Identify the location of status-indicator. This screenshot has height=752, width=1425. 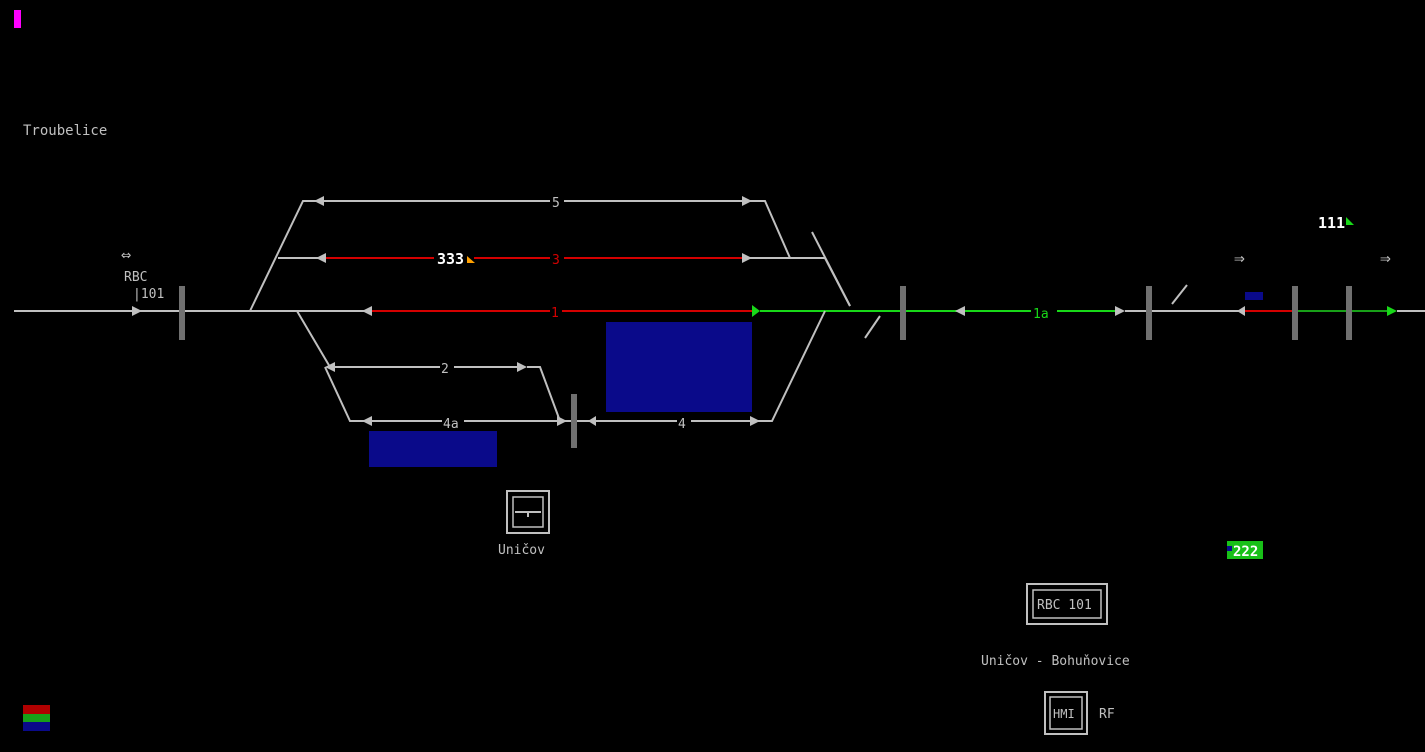
(17, 19).